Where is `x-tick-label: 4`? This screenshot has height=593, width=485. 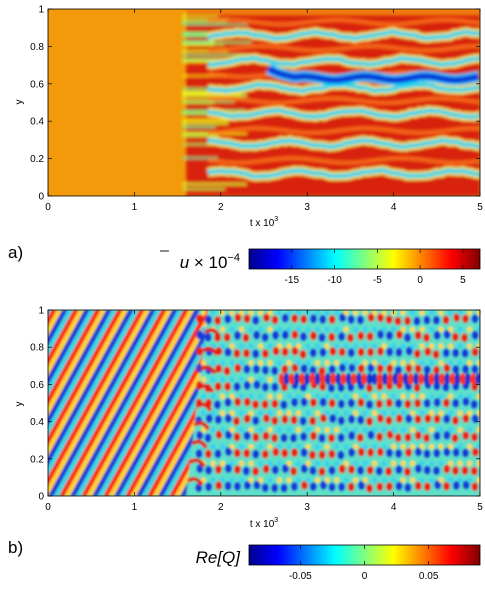 x-tick-label: 4 is located at coordinates (394, 207).